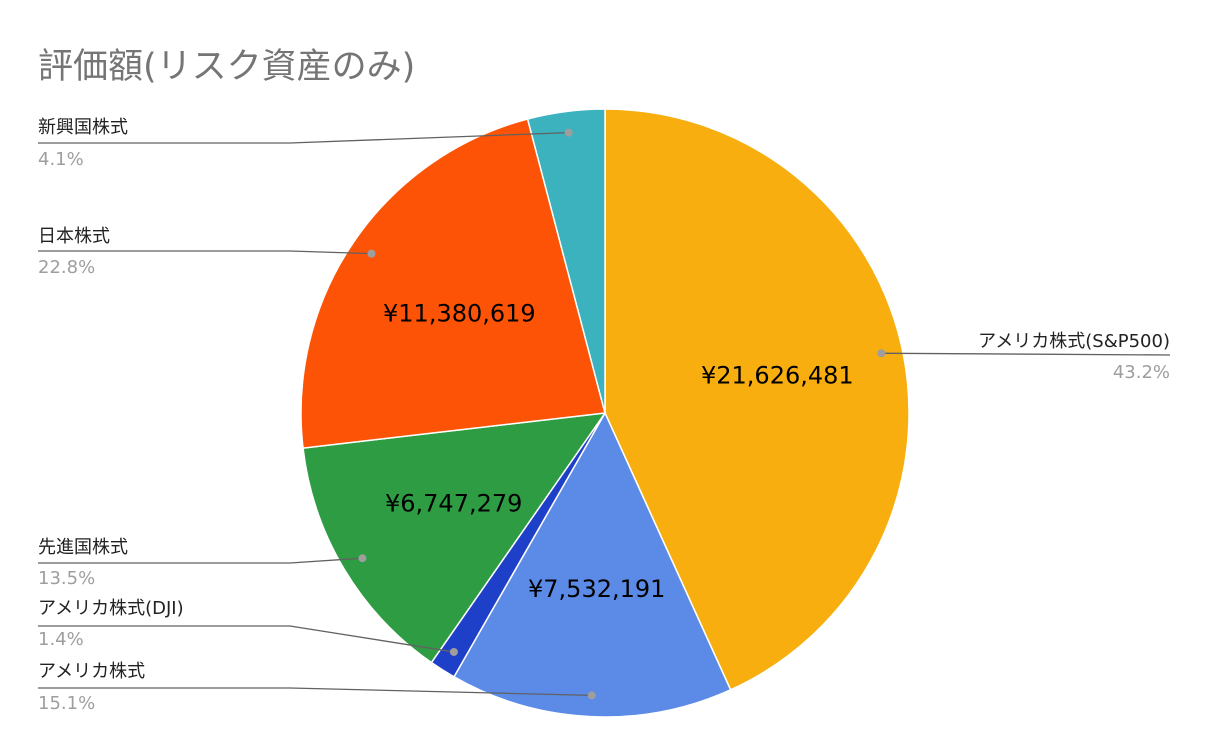 The width and height of the screenshot is (1210, 756). What do you see at coordinates (83, 547) in the screenshot?
I see `legend-label-3: 先進国株式` at bounding box center [83, 547].